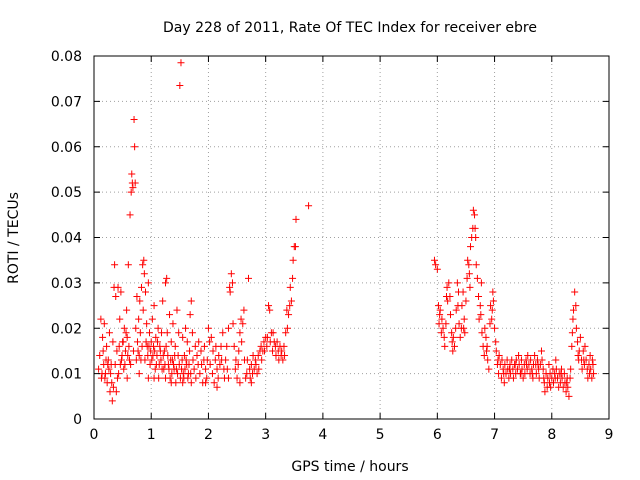 The height and width of the screenshot is (480, 640). I want to click on y-tick-label: 0.01, so click(66, 375).